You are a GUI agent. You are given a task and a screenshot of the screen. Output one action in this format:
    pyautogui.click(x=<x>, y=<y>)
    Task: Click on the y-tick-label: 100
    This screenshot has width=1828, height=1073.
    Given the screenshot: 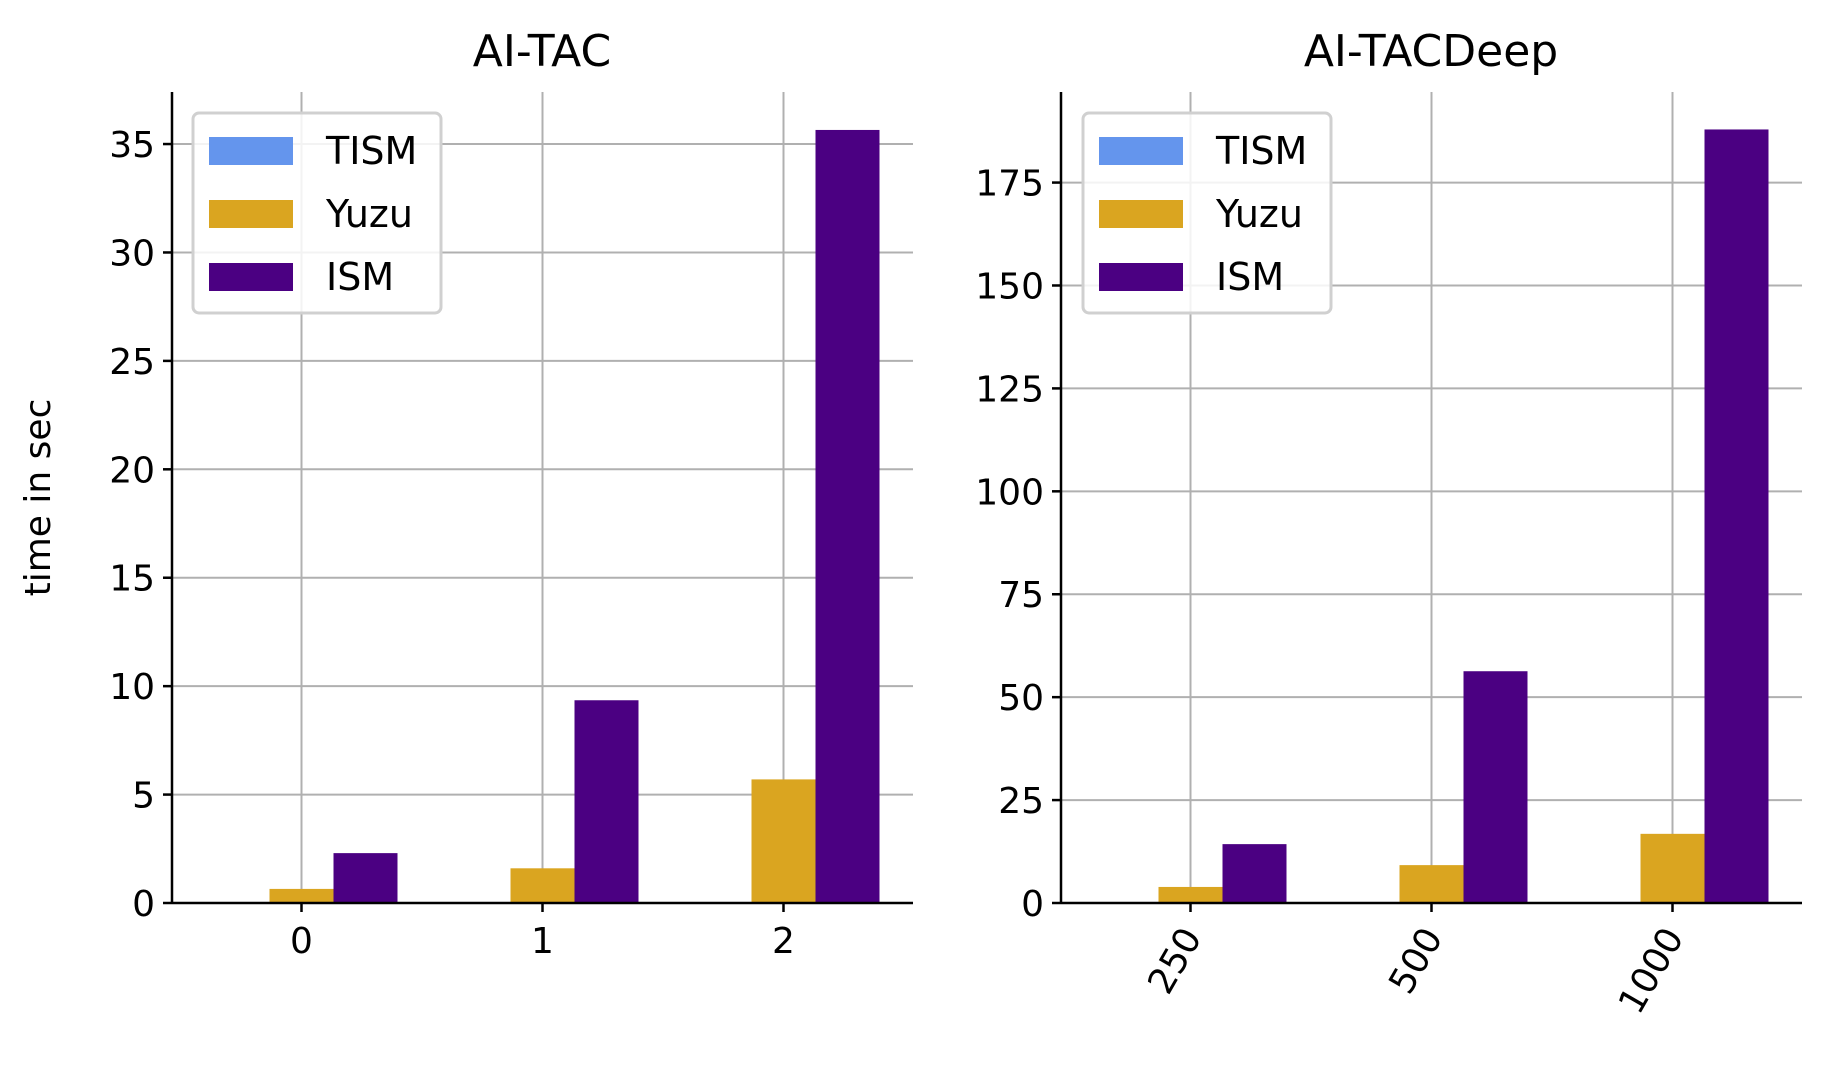 What is the action you would take?
    pyautogui.click(x=1009, y=492)
    